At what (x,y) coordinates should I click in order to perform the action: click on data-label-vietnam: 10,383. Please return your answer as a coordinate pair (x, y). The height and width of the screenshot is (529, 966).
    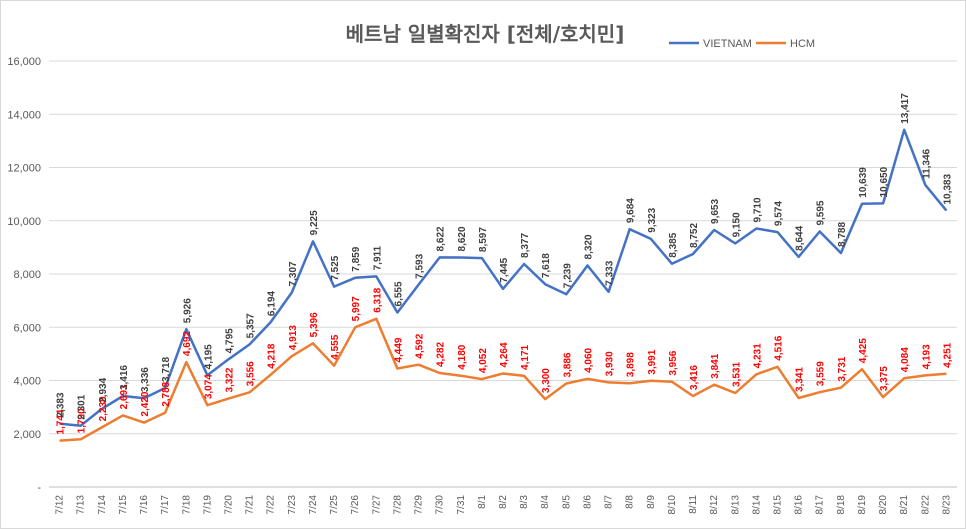
    Looking at the image, I should click on (947, 189).